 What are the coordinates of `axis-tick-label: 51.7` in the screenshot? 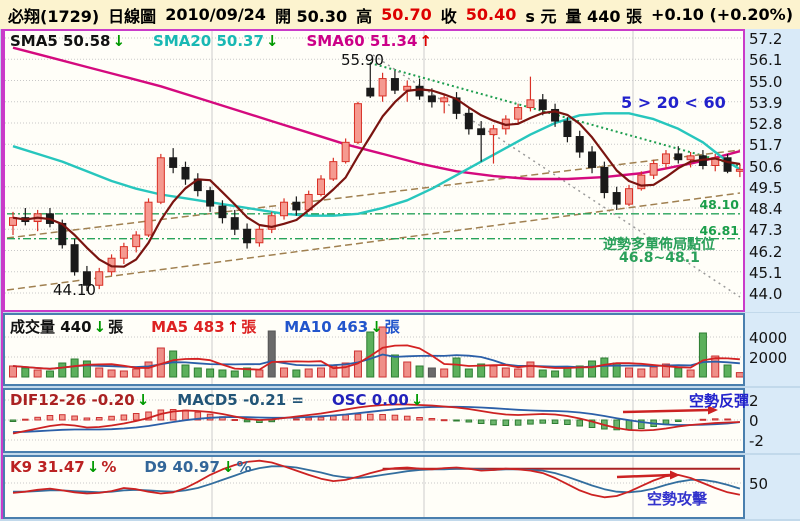 It's located at (766, 145).